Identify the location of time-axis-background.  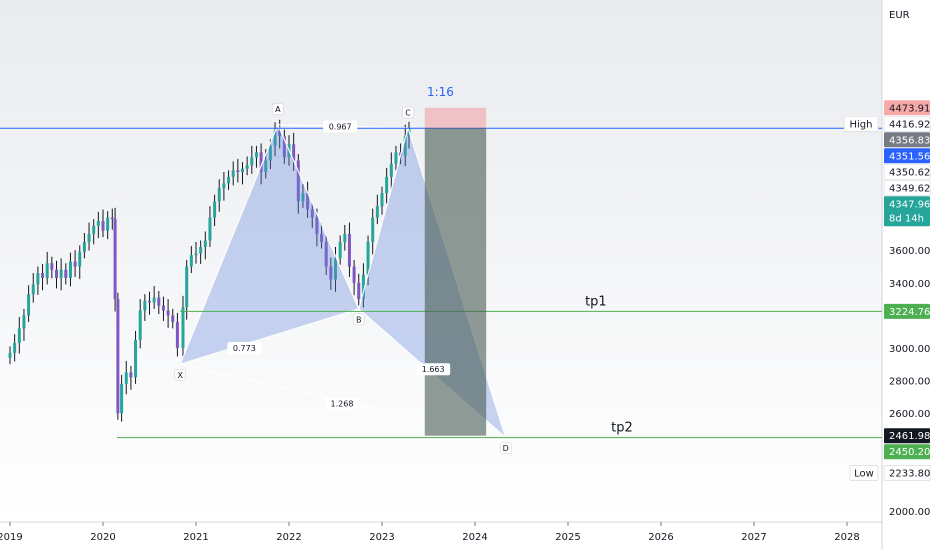
(441, 536).